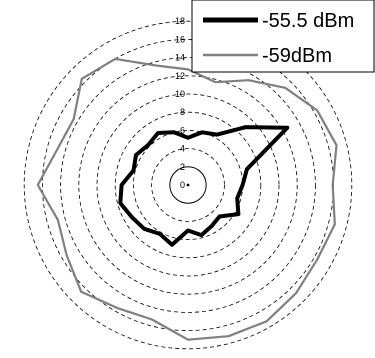 Image resolution: width=375 pixels, height=358 pixels. What do you see at coordinates (180, 39) in the screenshot?
I see `radial-tick-label-16: 16` at bounding box center [180, 39].